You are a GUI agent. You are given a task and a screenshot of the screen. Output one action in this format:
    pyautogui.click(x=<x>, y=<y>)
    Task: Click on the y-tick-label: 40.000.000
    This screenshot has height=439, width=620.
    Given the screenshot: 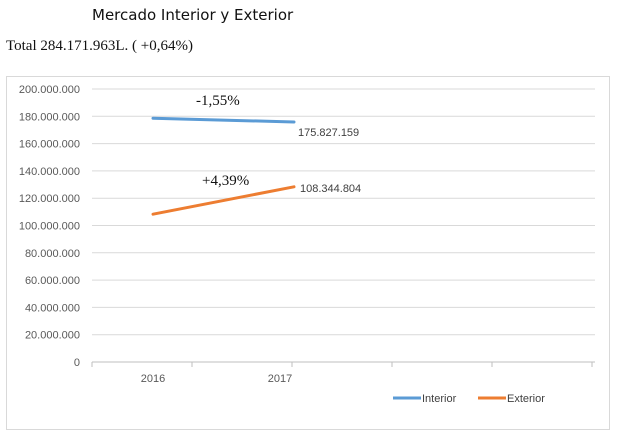 What is the action you would take?
    pyautogui.click(x=52, y=308)
    